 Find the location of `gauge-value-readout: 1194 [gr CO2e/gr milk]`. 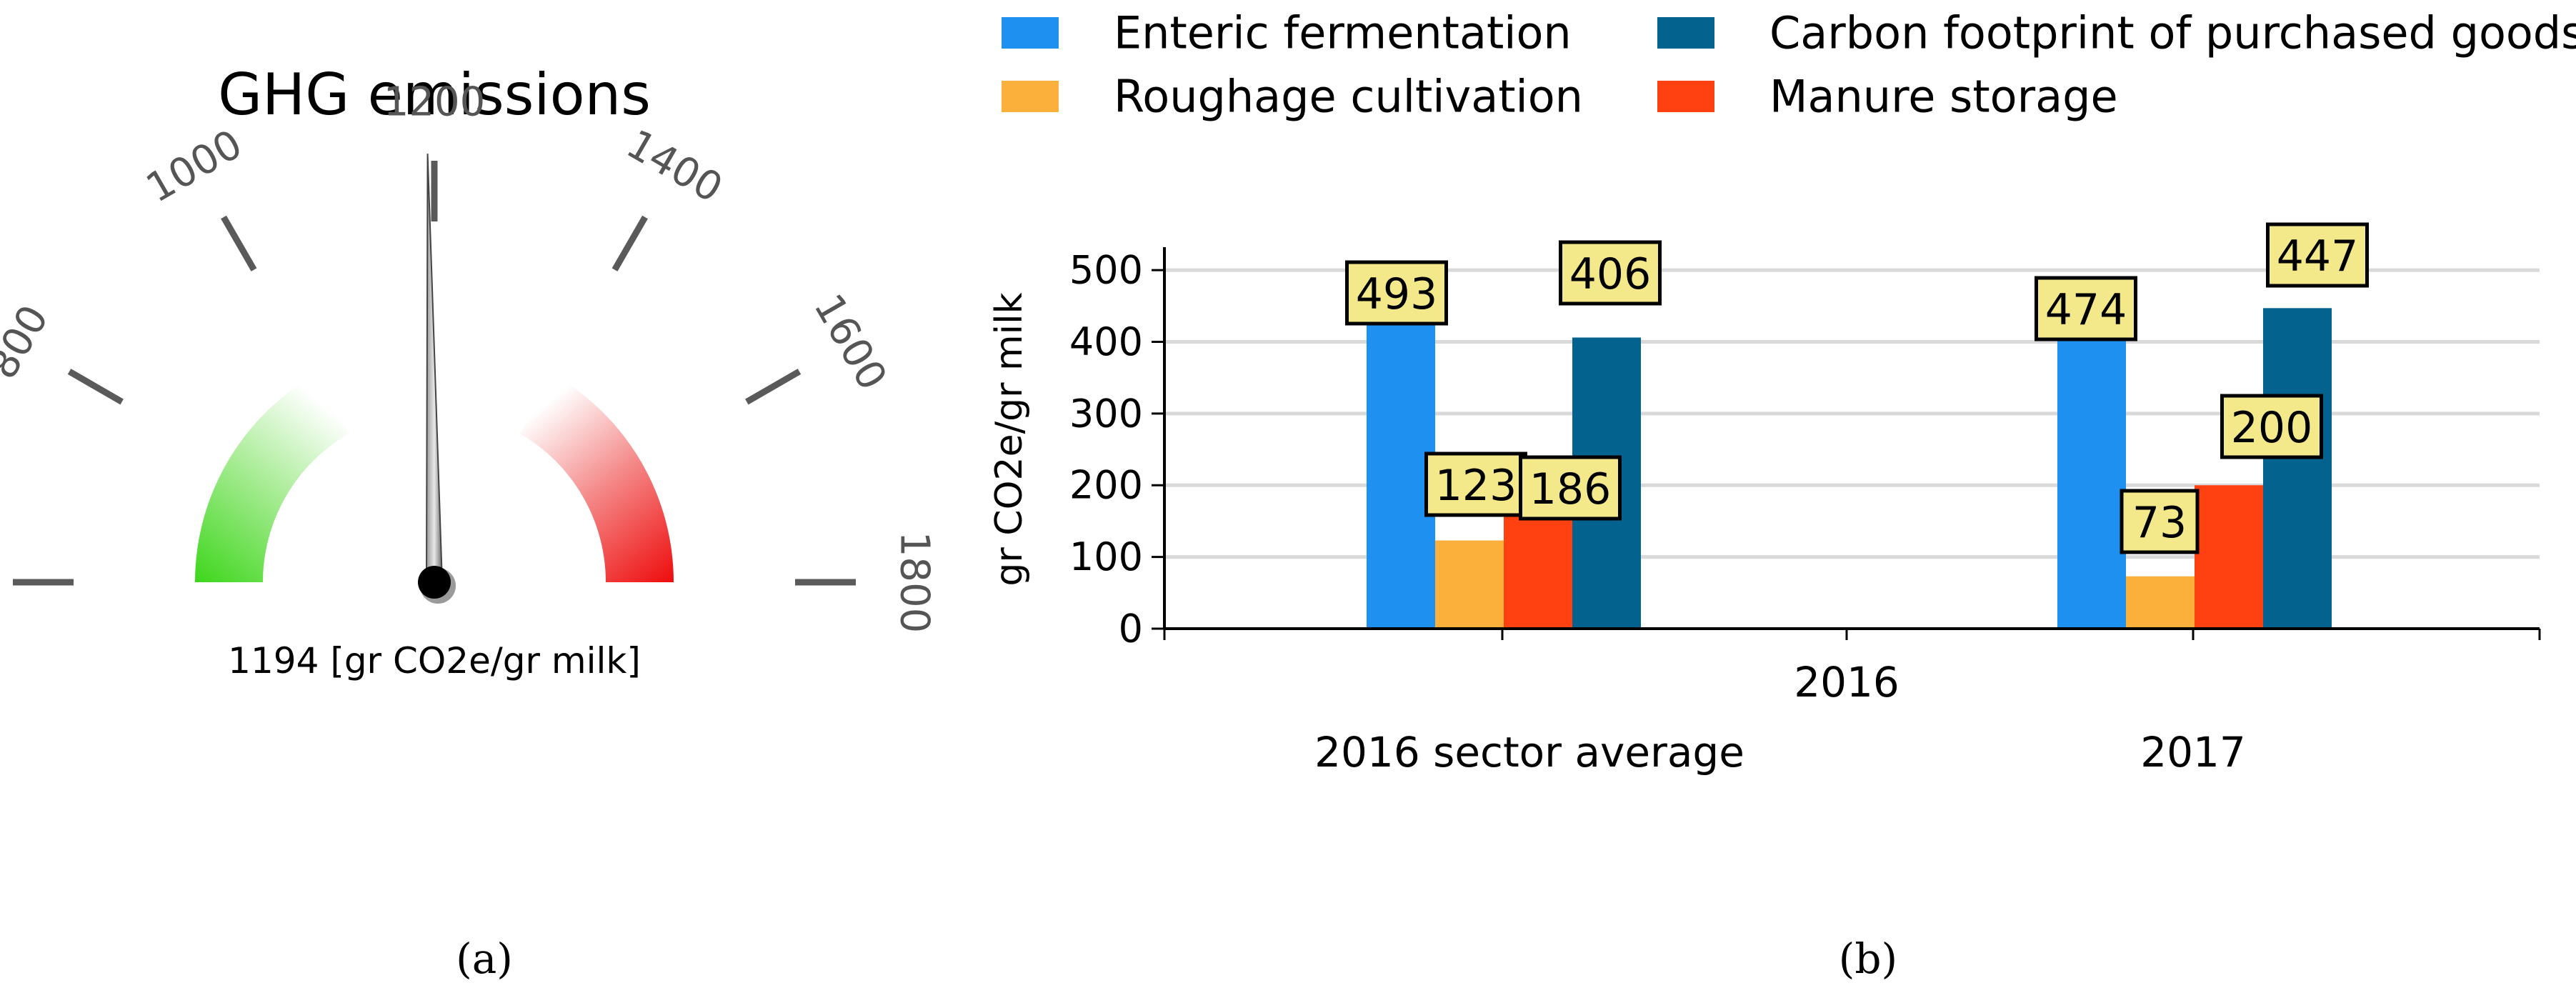

gauge-value-readout: 1194 [gr CO2e/gr milk] is located at coordinates (434, 661).